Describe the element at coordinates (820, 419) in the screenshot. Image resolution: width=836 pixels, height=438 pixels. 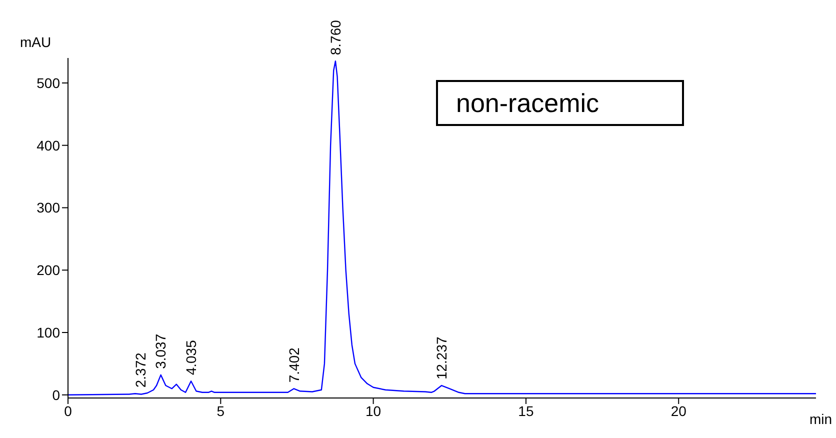
I see `x-axis-title: min` at that location.